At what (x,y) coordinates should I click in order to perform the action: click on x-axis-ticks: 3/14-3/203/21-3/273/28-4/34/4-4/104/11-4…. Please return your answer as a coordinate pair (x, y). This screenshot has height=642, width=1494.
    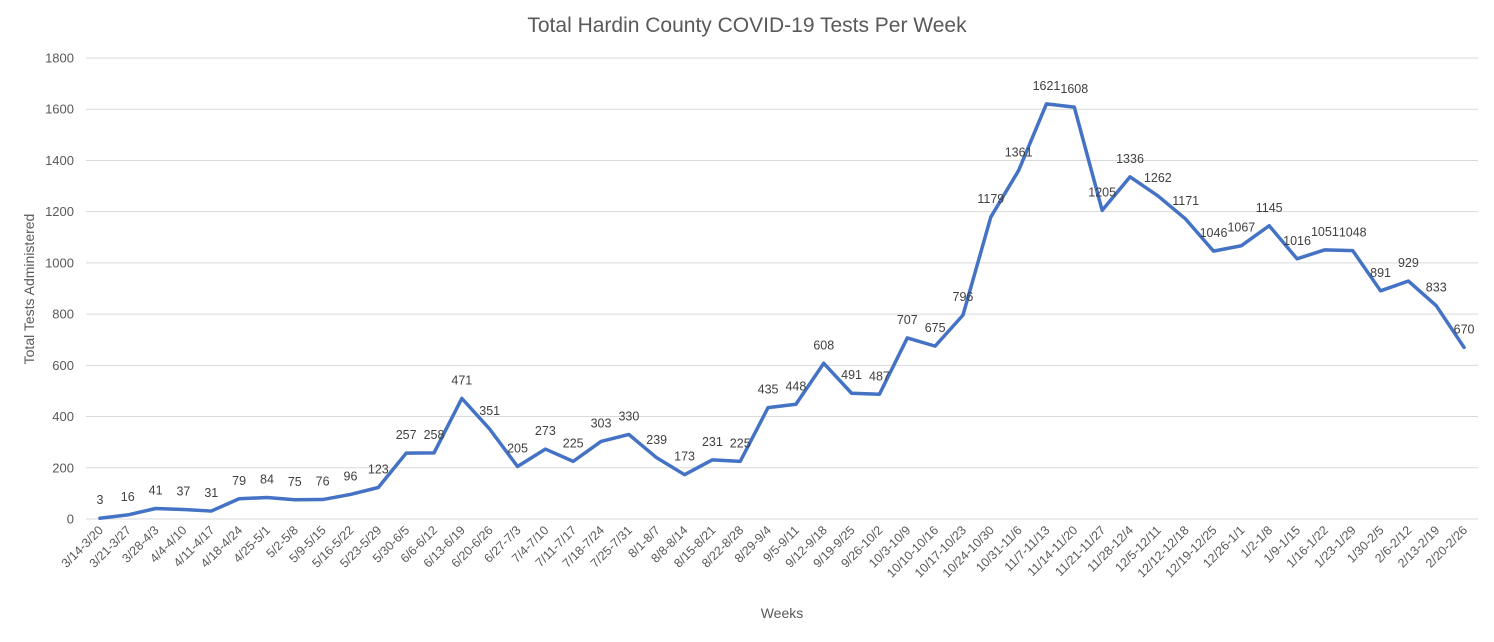
    Looking at the image, I should click on (764, 551).